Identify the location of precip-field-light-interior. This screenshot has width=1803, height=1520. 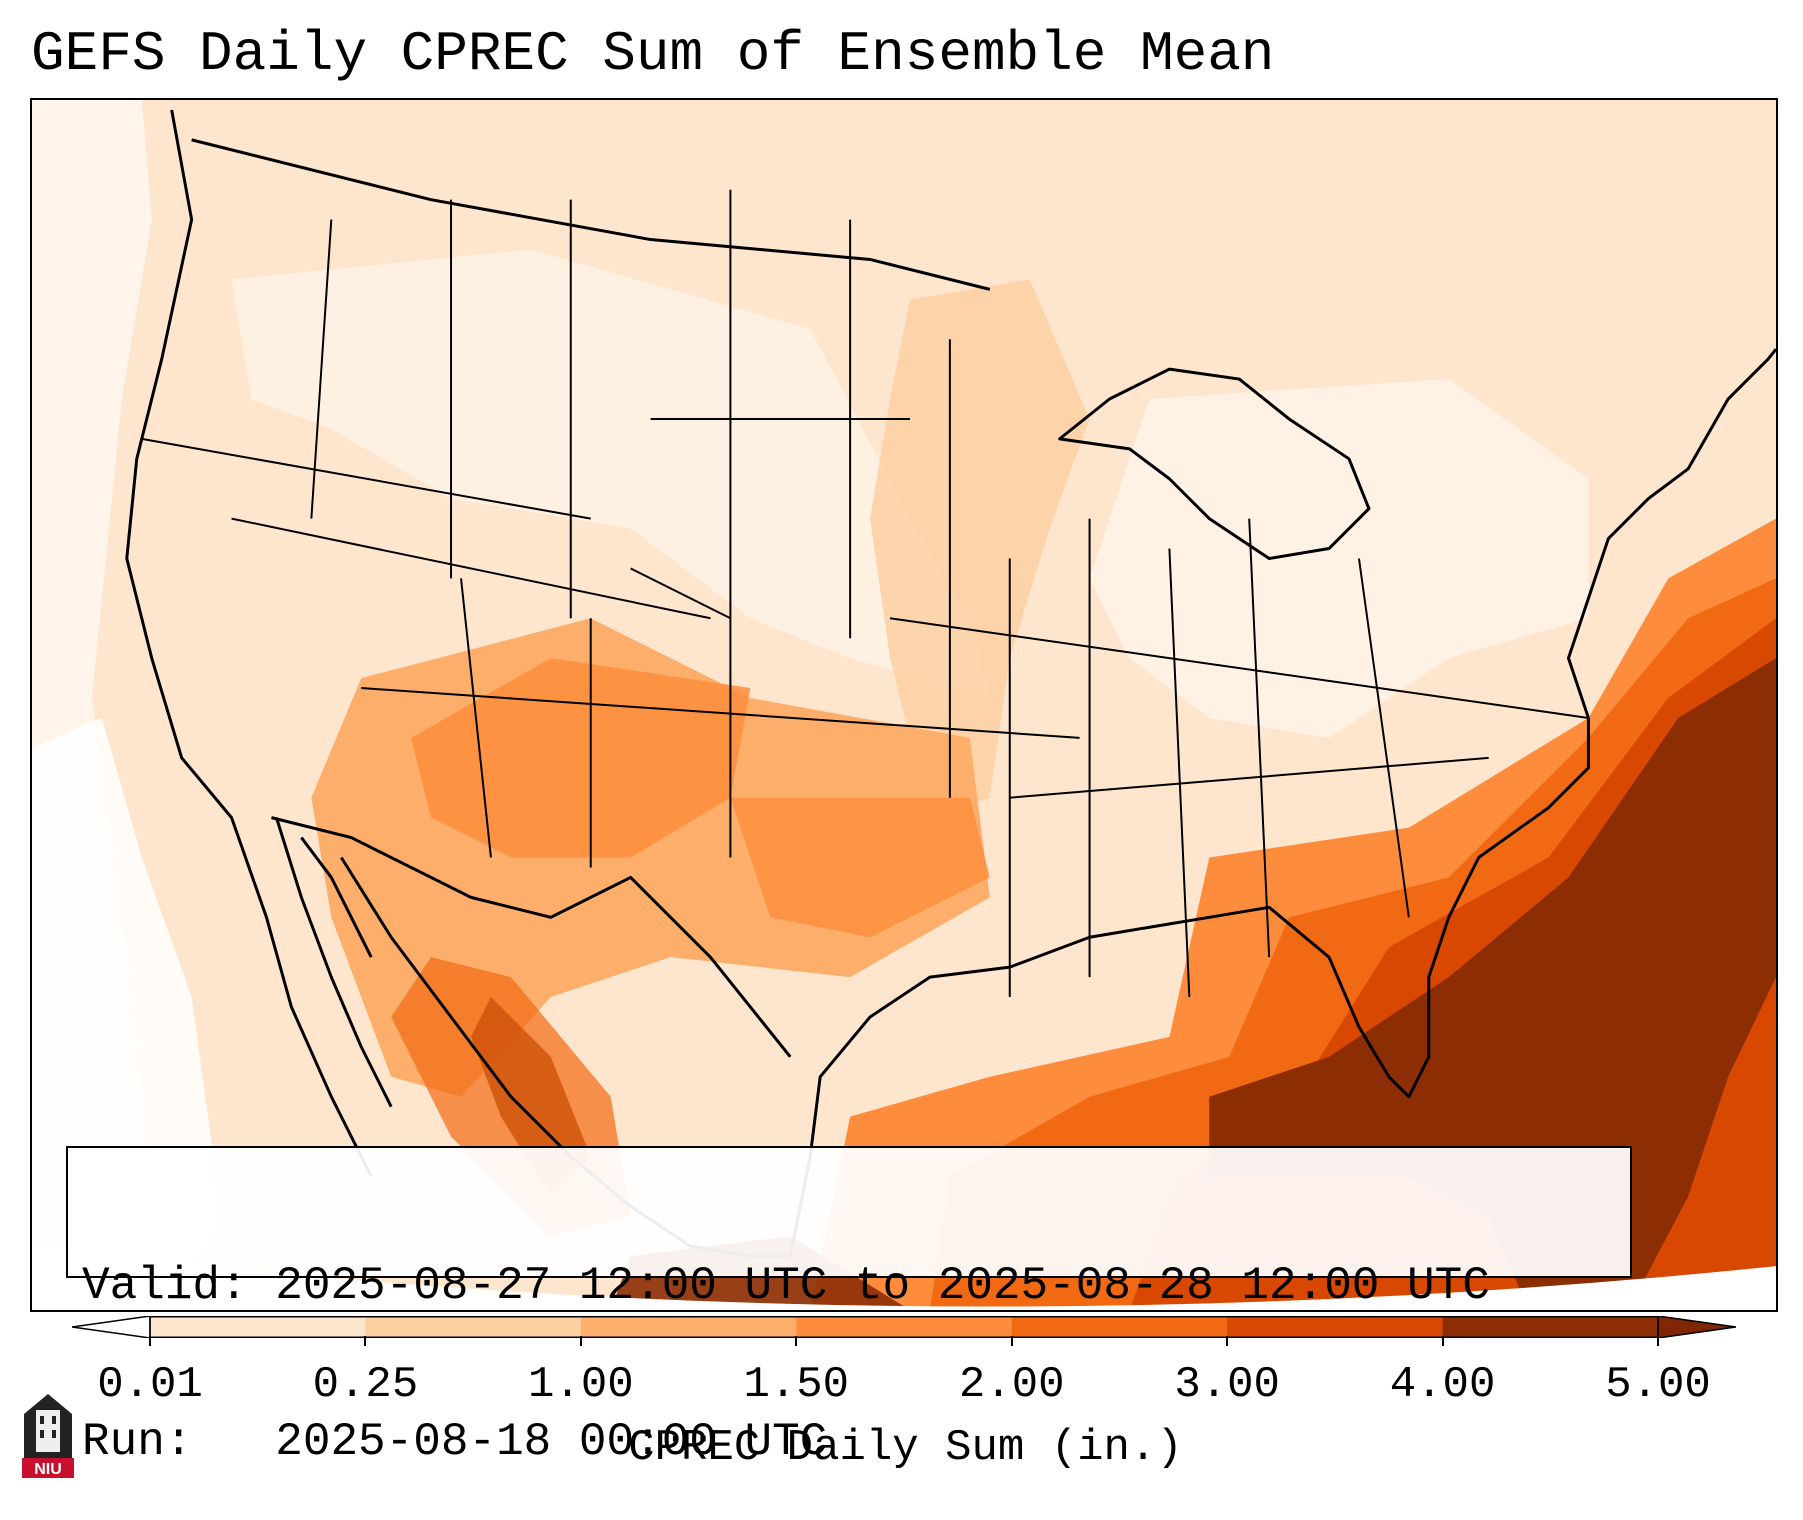
(610, 474).